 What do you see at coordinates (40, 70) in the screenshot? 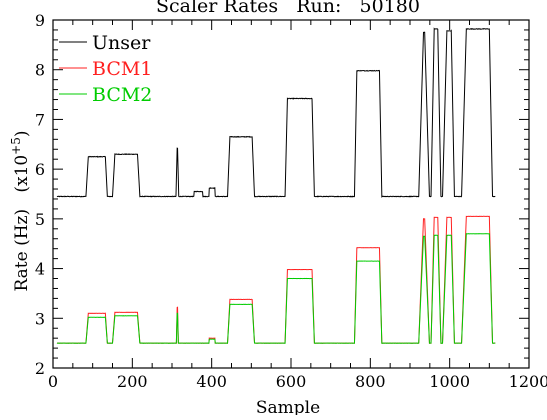
I see `y-tick-label: 8` at bounding box center [40, 70].